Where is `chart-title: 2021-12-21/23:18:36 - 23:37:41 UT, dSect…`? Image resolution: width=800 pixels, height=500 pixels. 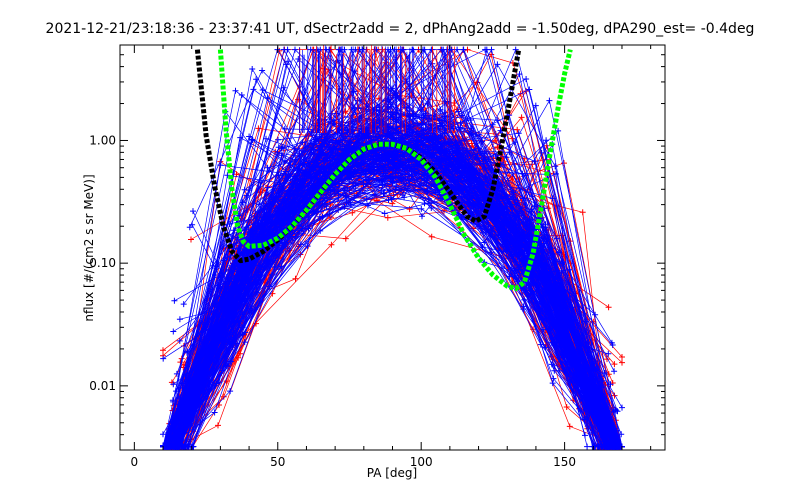 chart-title: 2021-12-21/23:18:36 - 23:37:41 UT, dSect… is located at coordinates (400, 29).